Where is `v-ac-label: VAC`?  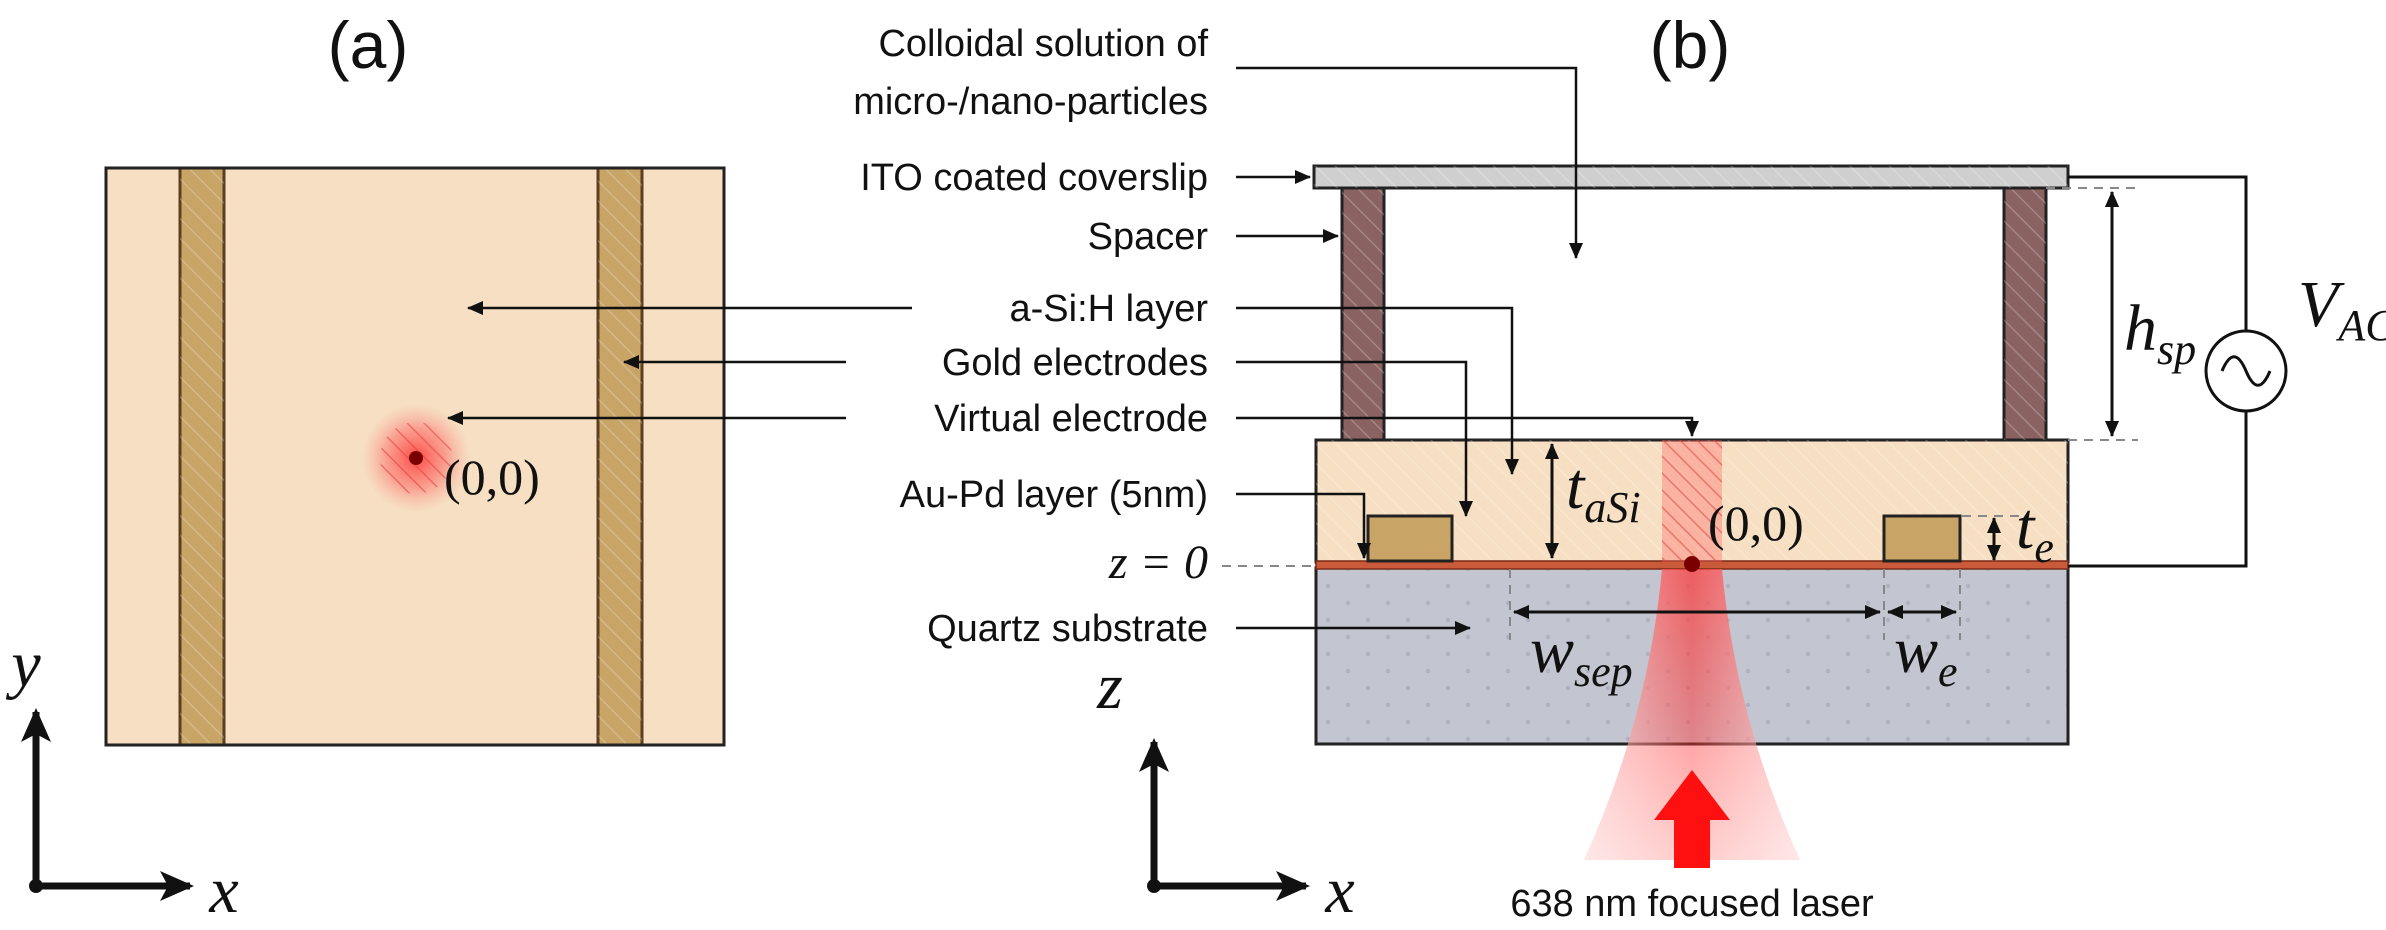
v-ac-label: VAC is located at coordinates (2342, 309).